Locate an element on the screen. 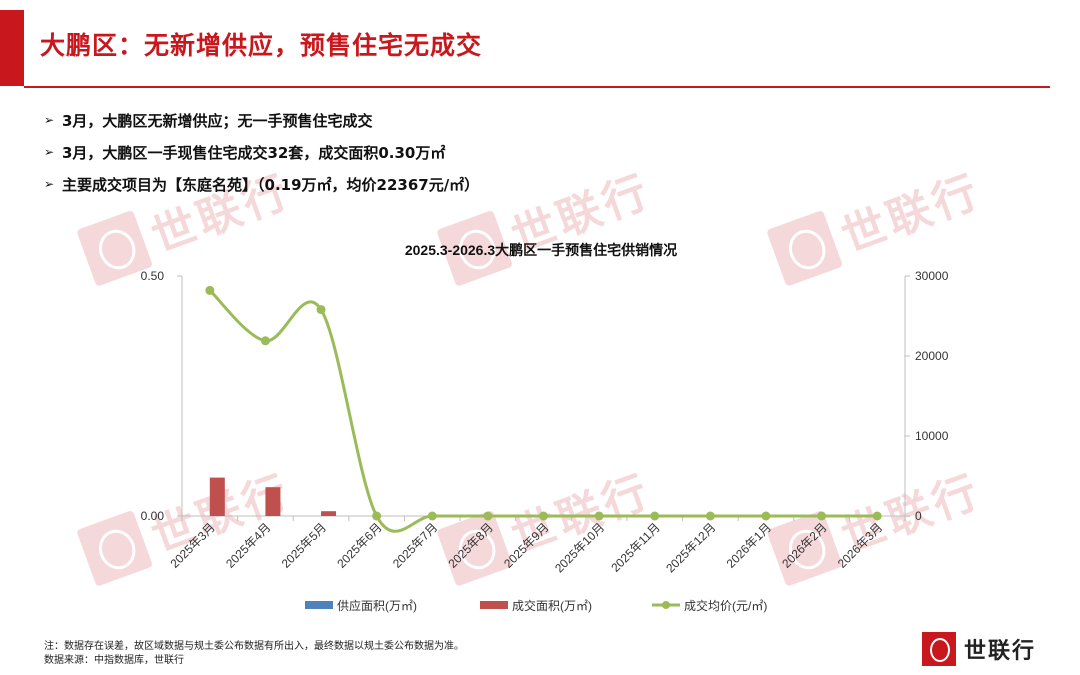  chart-bars is located at coordinates (273, 496).